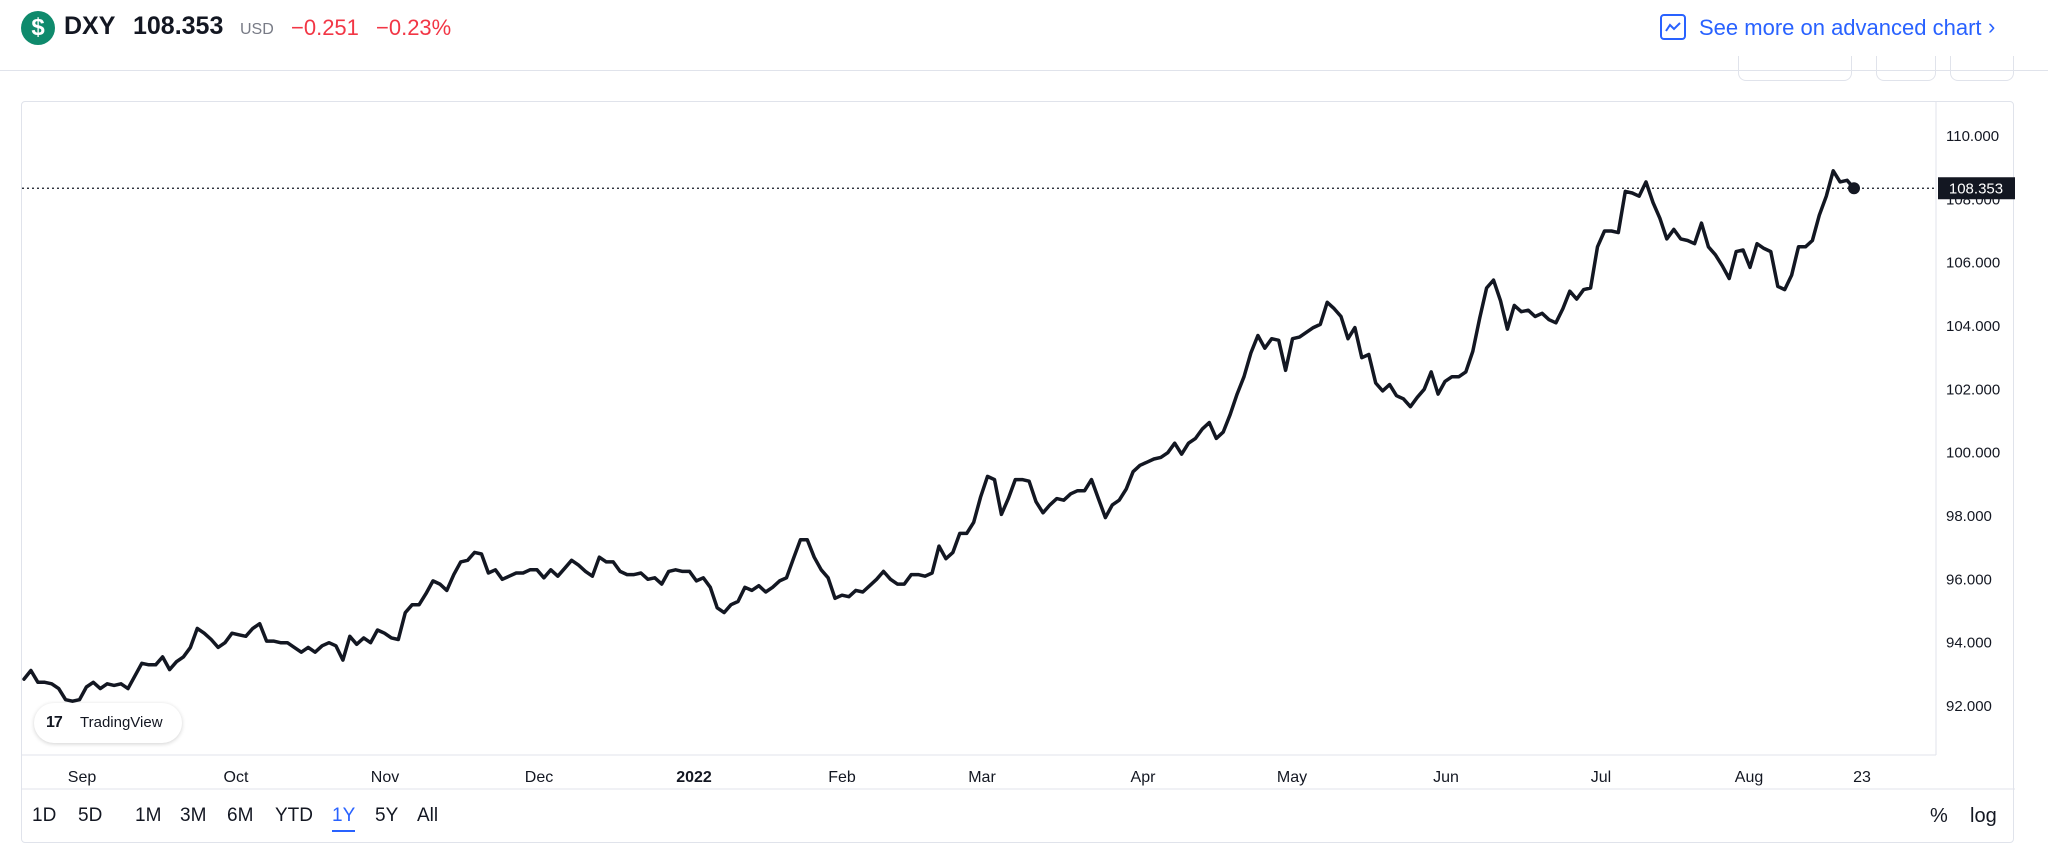 The width and height of the screenshot is (2048, 857). What do you see at coordinates (1840, 27) in the screenshot?
I see `advanced-chart-label: See more on advanced chart` at bounding box center [1840, 27].